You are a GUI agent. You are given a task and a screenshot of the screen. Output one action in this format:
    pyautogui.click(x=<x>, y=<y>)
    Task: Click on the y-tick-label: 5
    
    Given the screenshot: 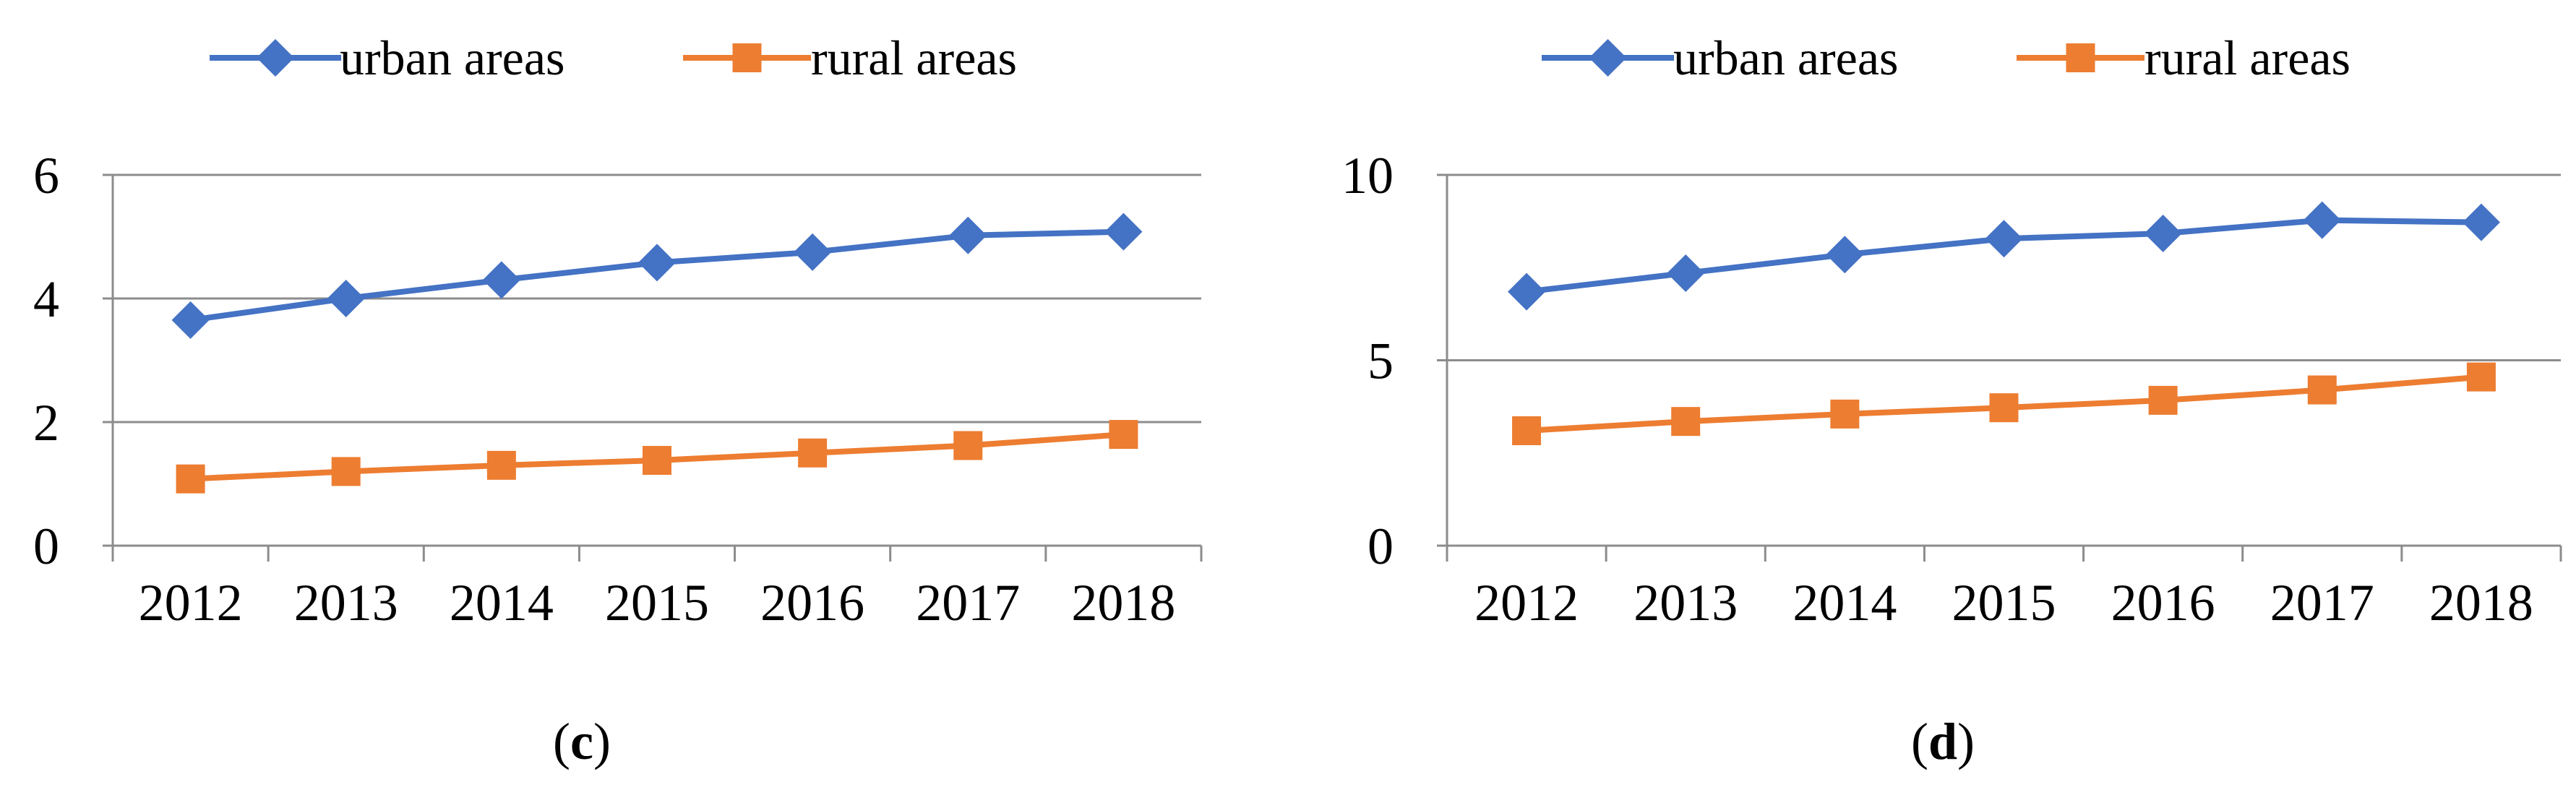 What is the action you would take?
    pyautogui.click(x=1381, y=361)
    